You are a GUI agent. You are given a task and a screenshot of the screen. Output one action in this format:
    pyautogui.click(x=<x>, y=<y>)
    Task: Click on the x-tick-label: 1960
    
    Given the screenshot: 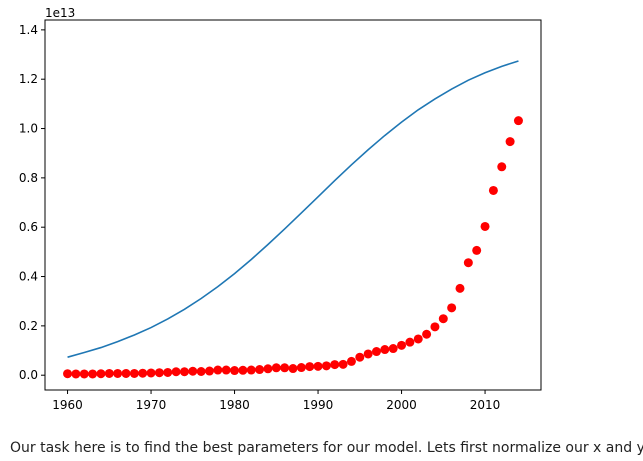 What is the action you would take?
    pyautogui.click(x=67, y=405)
    